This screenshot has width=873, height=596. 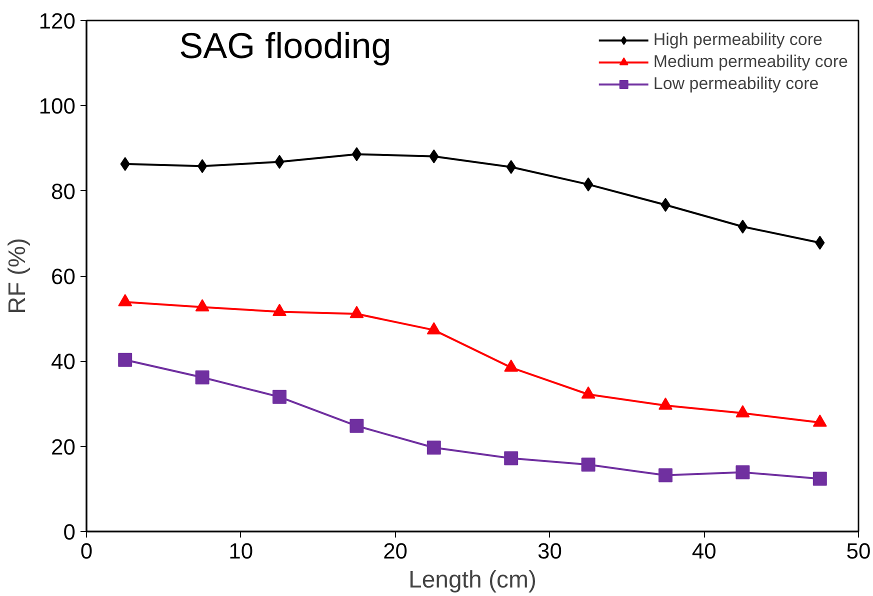 I want to click on legend-label: Medium permeability core, so click(x=750, y=62).